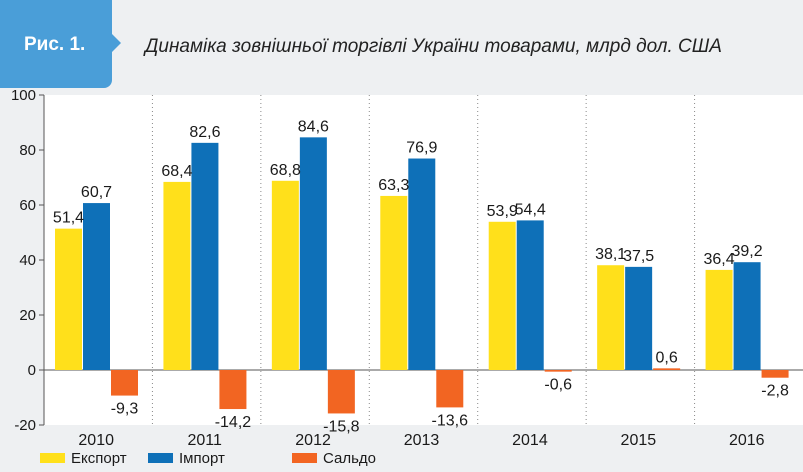  I want to click on y-tick-label: 60, so click(27, 205).